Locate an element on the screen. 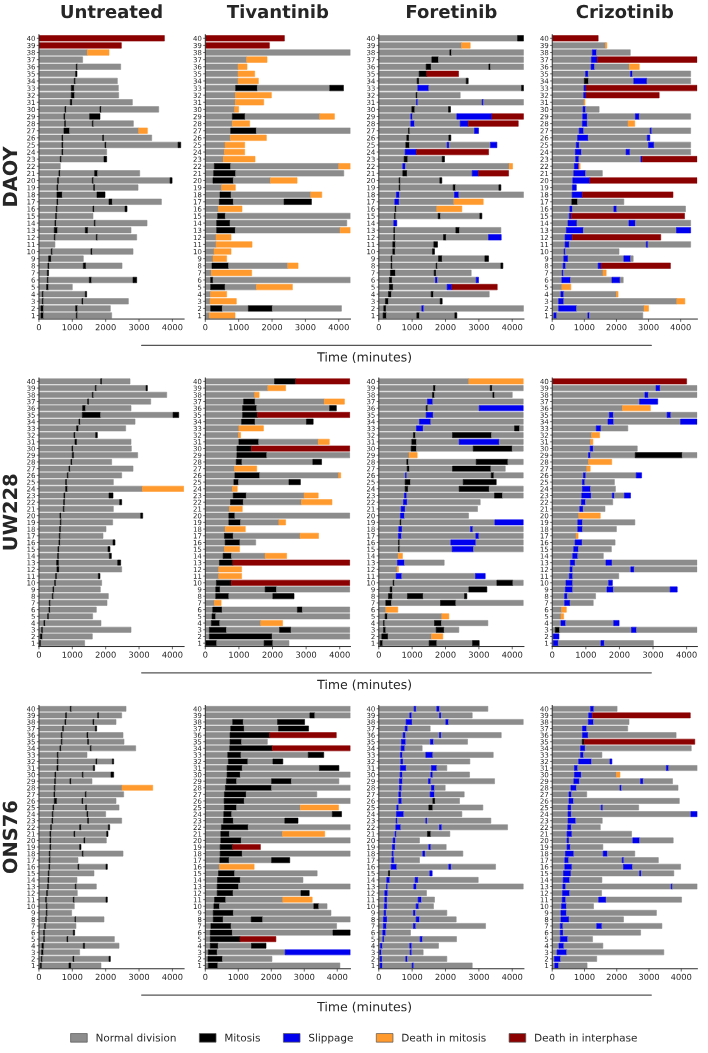  legend-label: Death in interphase is located at coordinates (586, 1038).